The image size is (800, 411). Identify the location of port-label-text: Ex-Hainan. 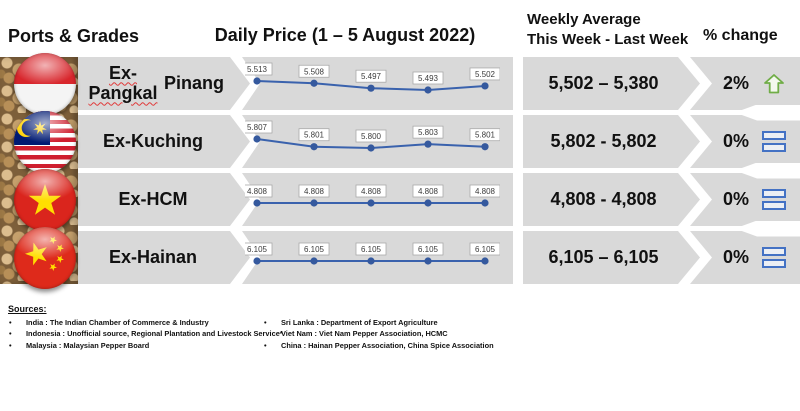
(153, 256).